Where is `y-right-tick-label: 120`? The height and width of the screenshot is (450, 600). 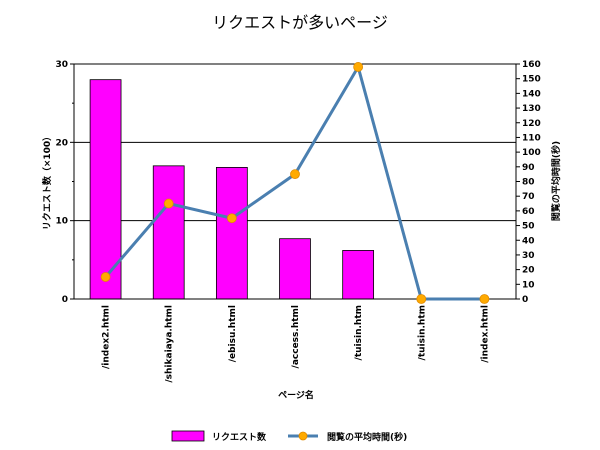 y-right-tick-label: 120 is located at coordinates (531, 124).